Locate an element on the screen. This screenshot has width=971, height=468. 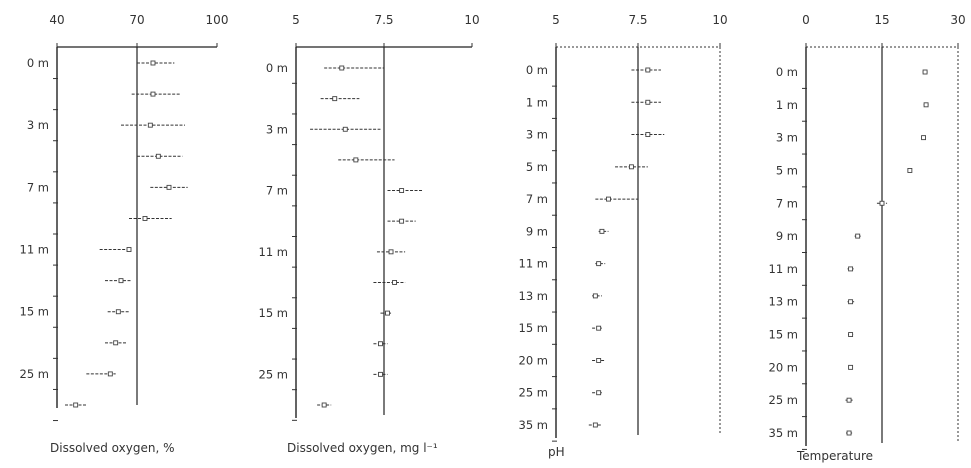
x-axis-label: pH is located at coordinates (556, 452).